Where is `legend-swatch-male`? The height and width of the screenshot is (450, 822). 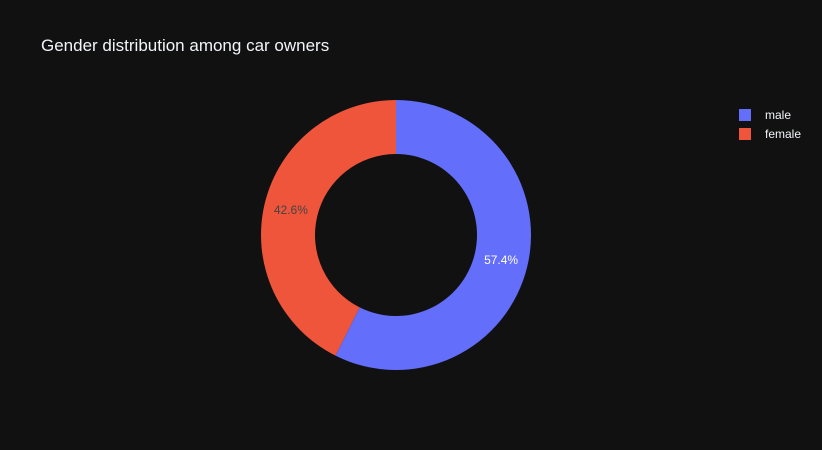 legend-swatch-male is located at coordinates (745, 115).